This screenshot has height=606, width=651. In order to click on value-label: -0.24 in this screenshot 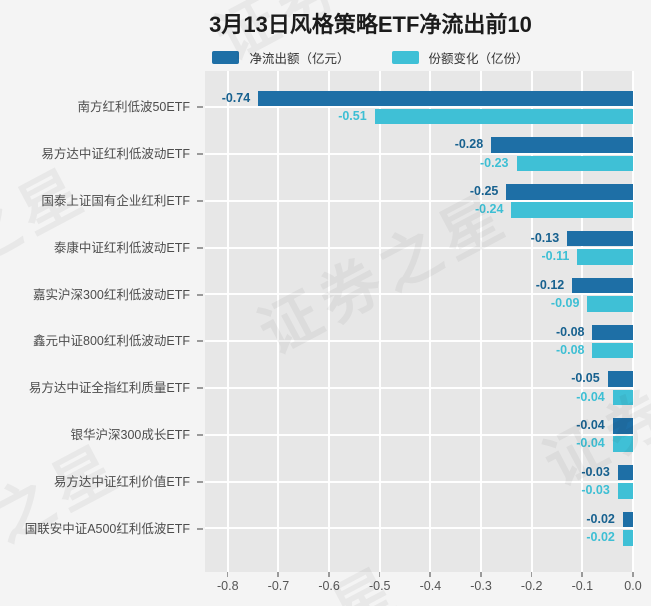, I will do `click(489, 209)`.